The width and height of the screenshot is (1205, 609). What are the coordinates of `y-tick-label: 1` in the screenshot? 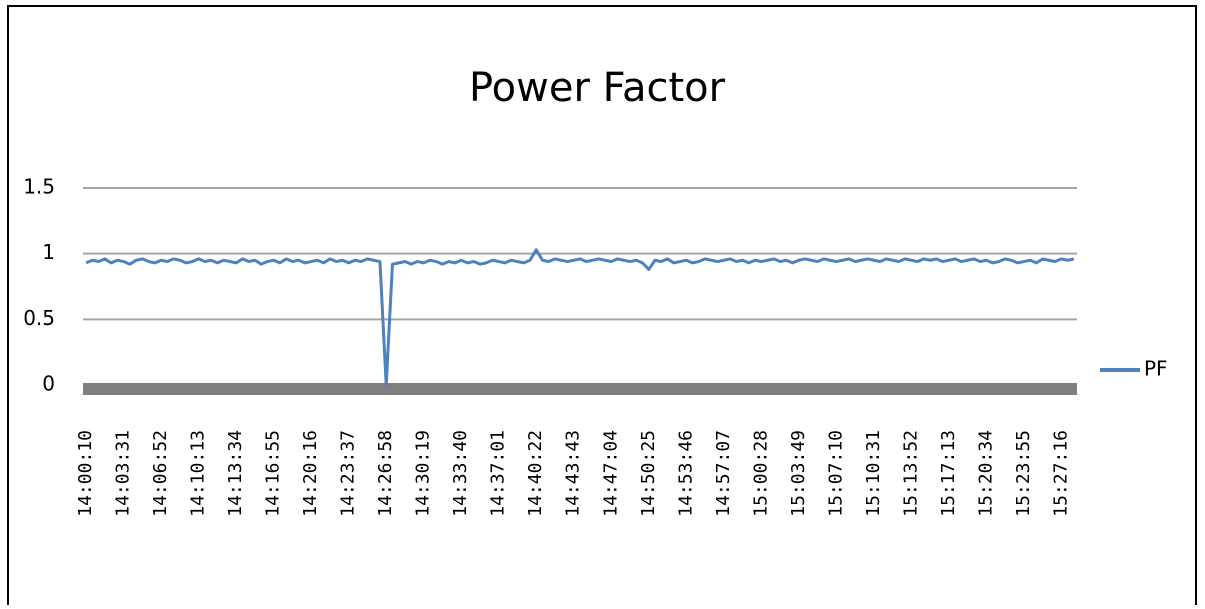 It's located at (48, 252).